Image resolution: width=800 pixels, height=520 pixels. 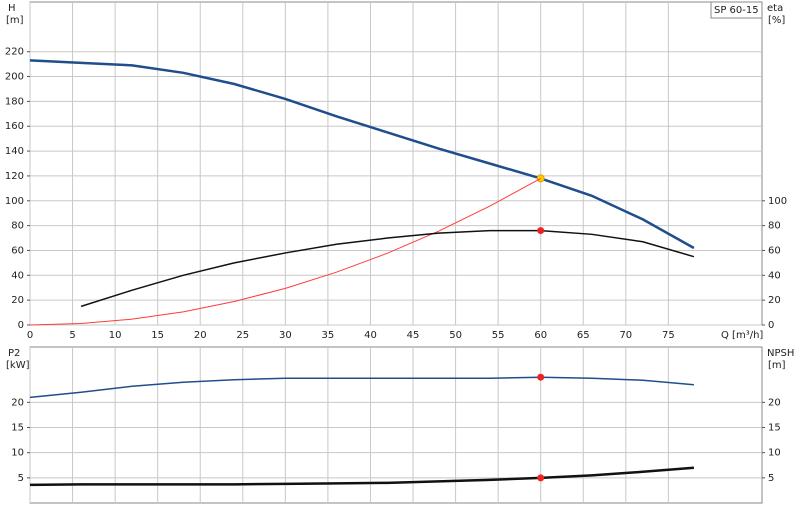 What do you see at coordinates (14, 101) in the screenshot?
I see `y-tick-label: 180` at bounding box center [14, 101].